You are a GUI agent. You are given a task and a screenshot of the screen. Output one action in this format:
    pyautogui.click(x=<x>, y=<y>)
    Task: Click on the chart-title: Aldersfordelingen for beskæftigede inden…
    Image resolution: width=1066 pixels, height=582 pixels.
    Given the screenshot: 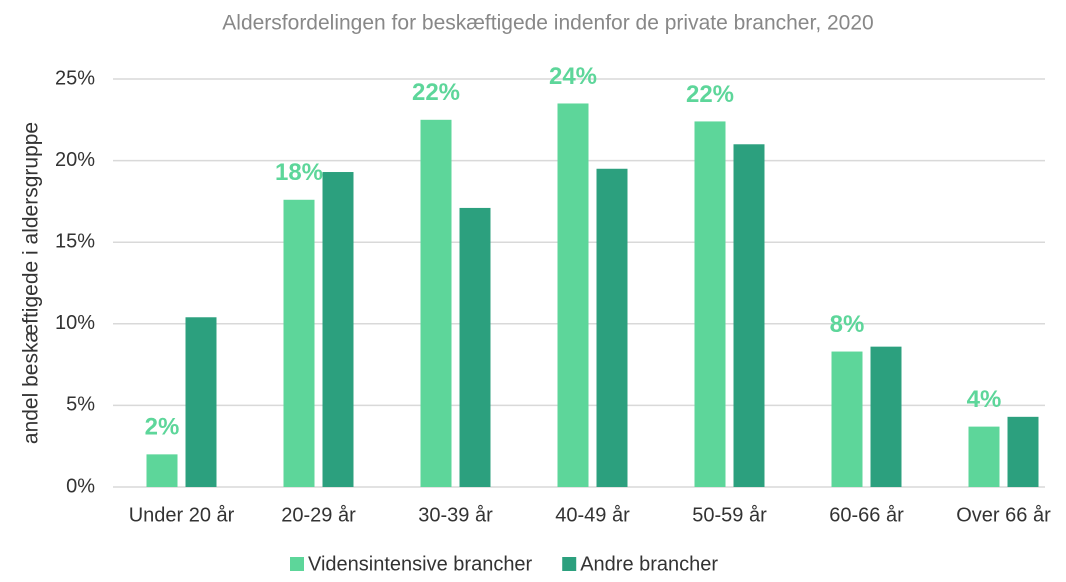 What is the action you would take?
    pyautogui.click(x=547, y=23)
    